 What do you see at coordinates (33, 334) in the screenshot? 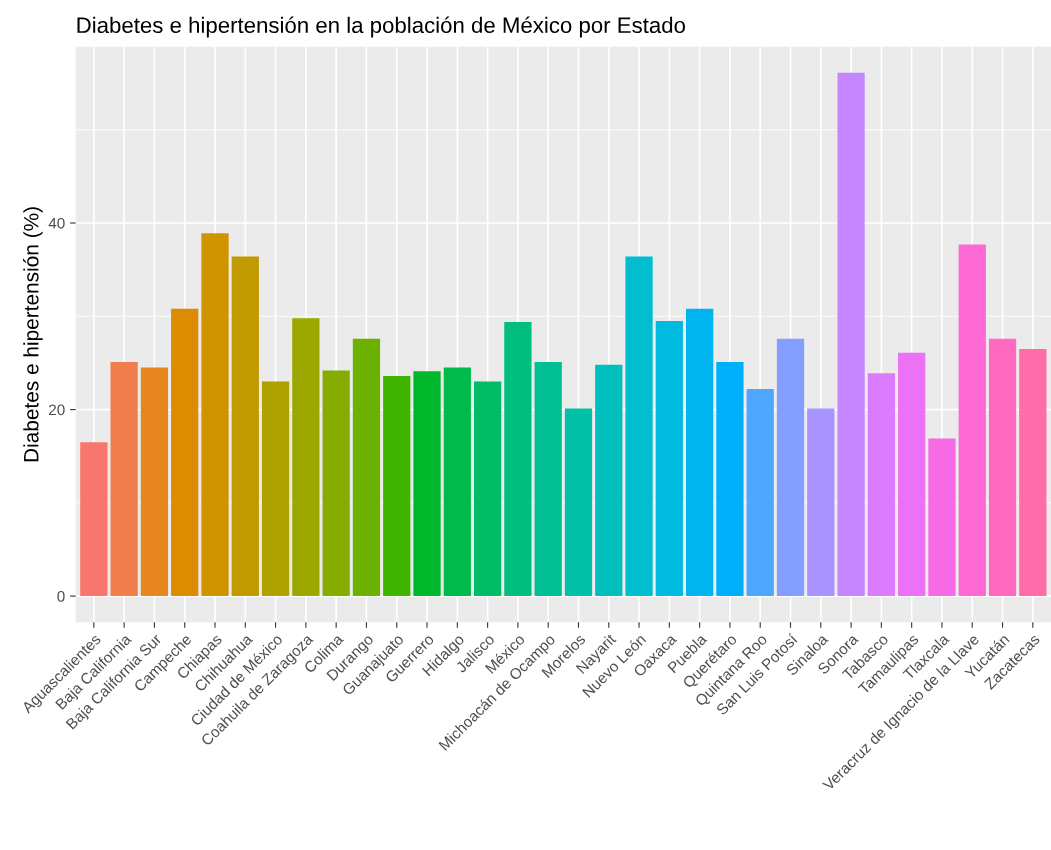
I see `y-axis-title: Diabetes e hipertensión (%)` at bounding box center [33, 334].